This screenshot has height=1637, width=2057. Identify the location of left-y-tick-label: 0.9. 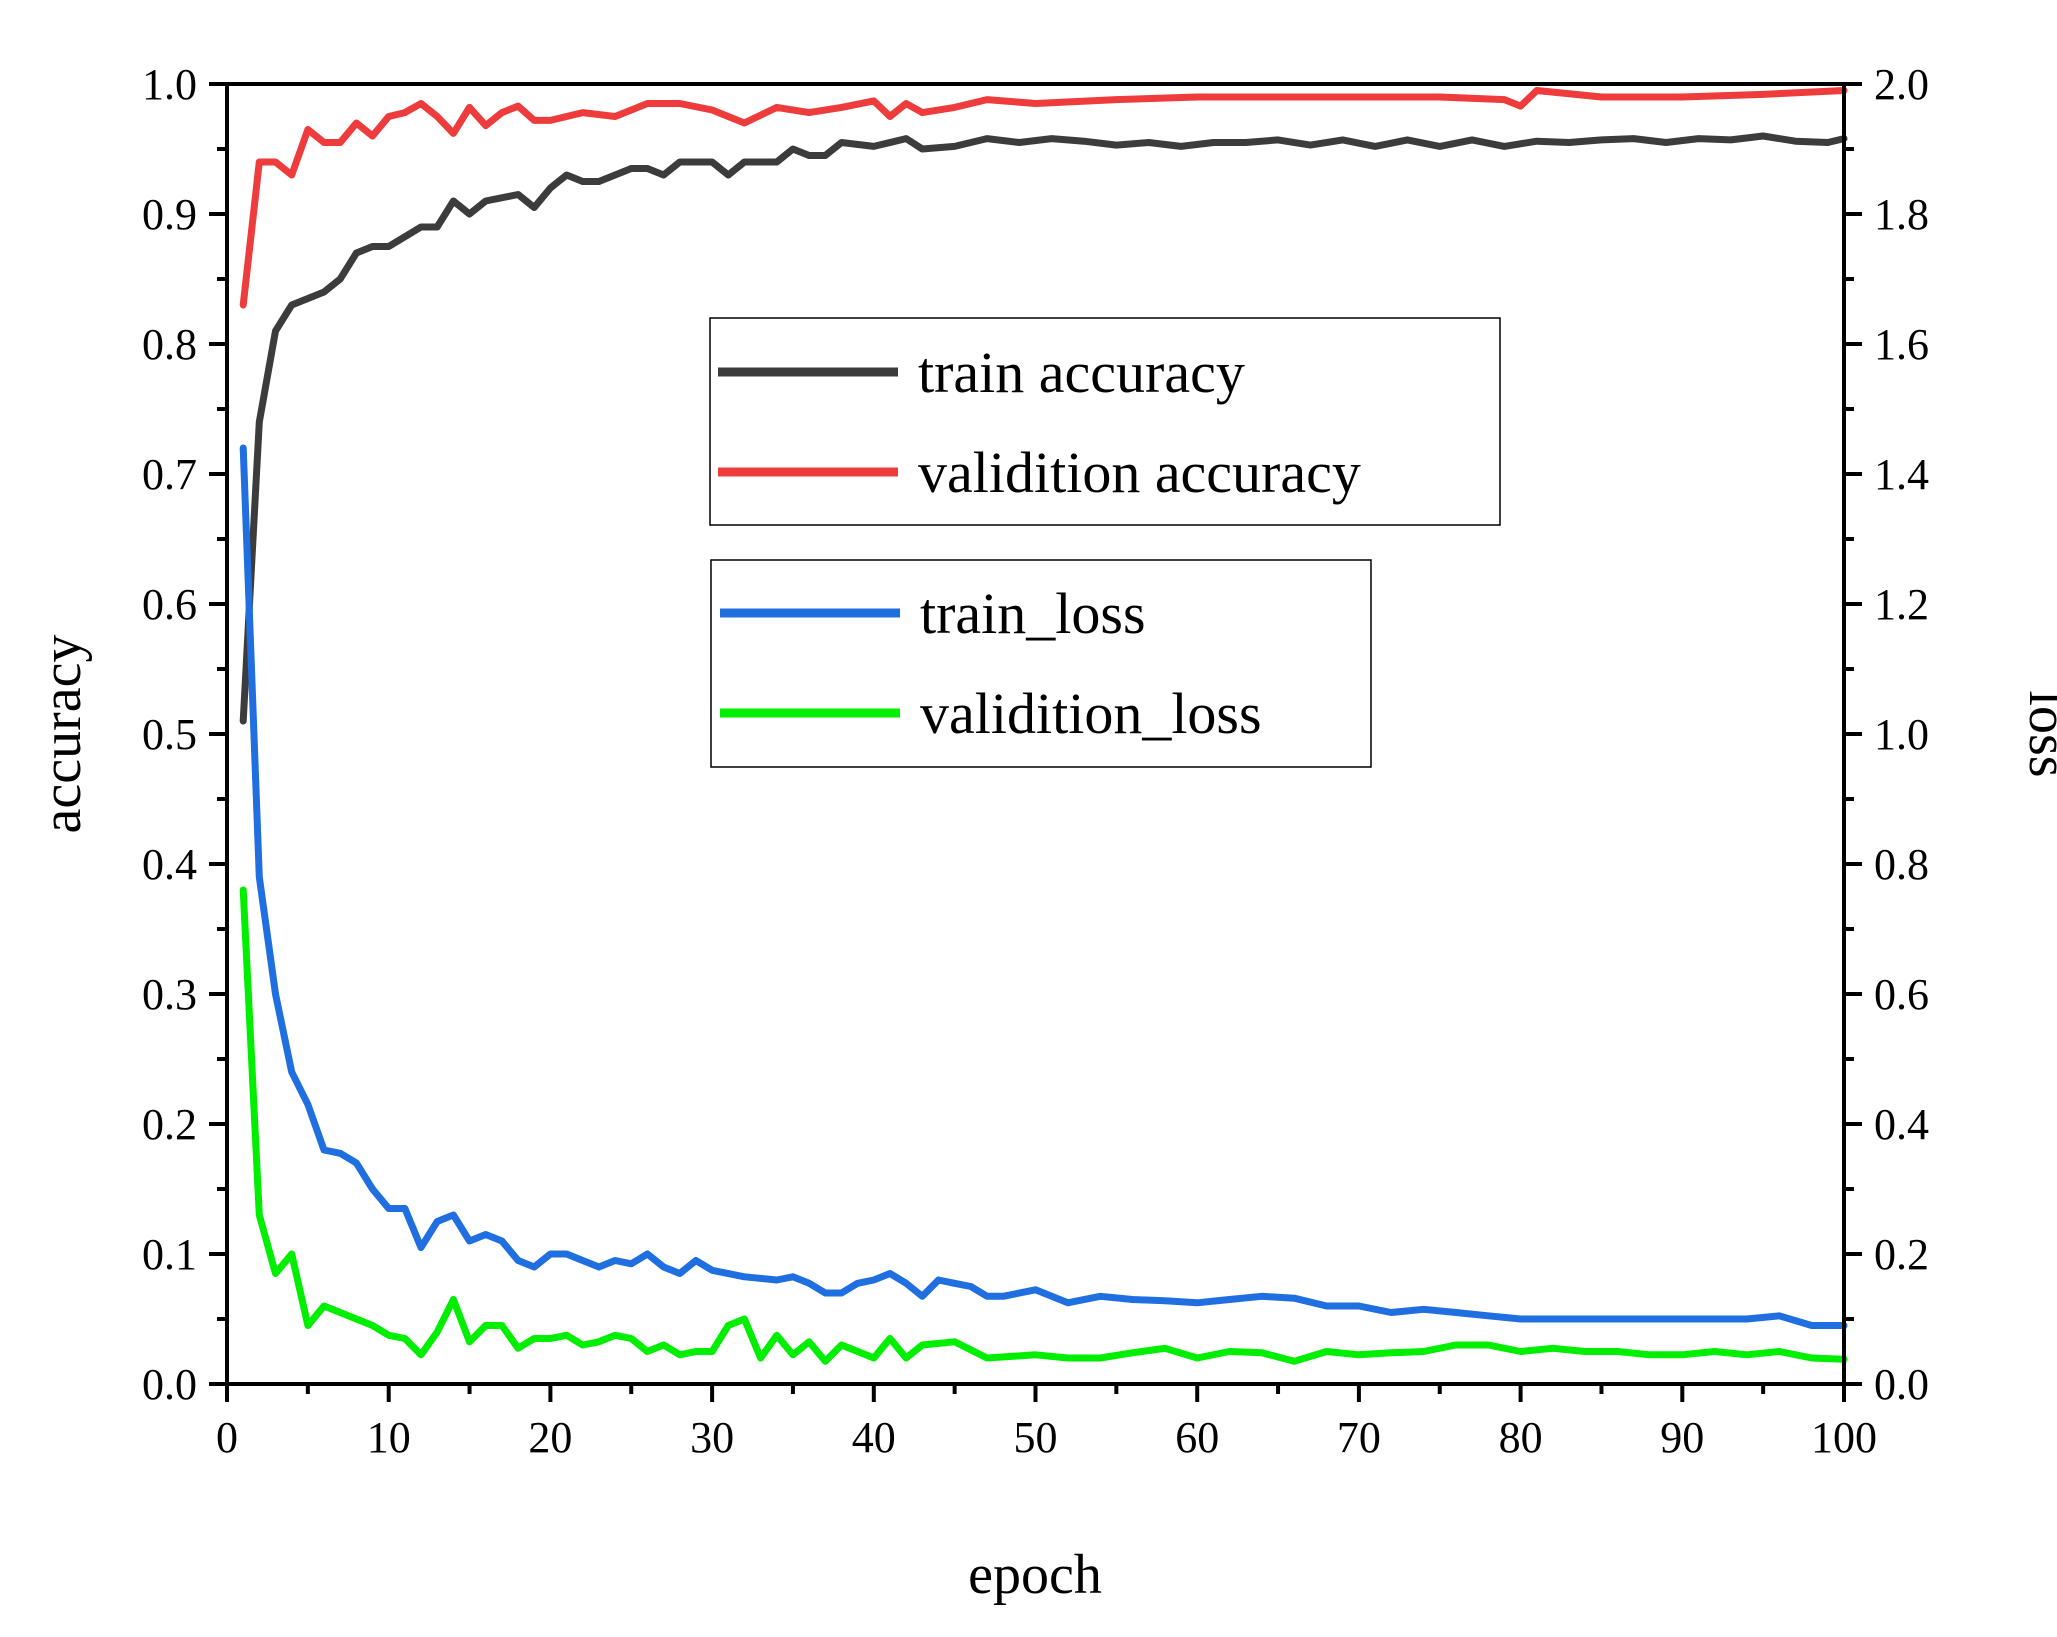
(169, 214).